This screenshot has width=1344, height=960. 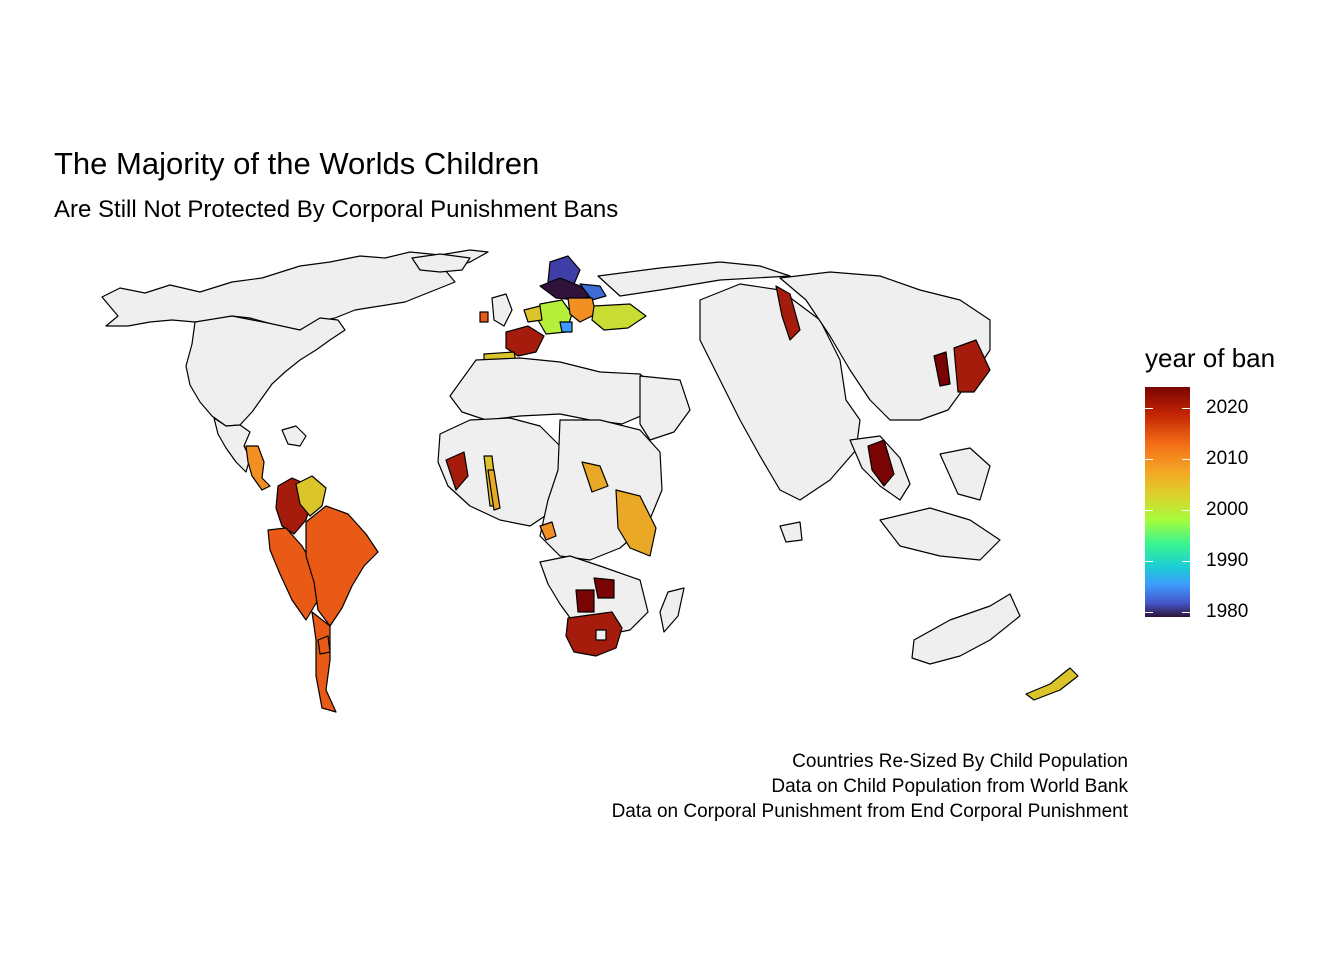 I want to click on region-ukraine, so click(x=619, y=317).